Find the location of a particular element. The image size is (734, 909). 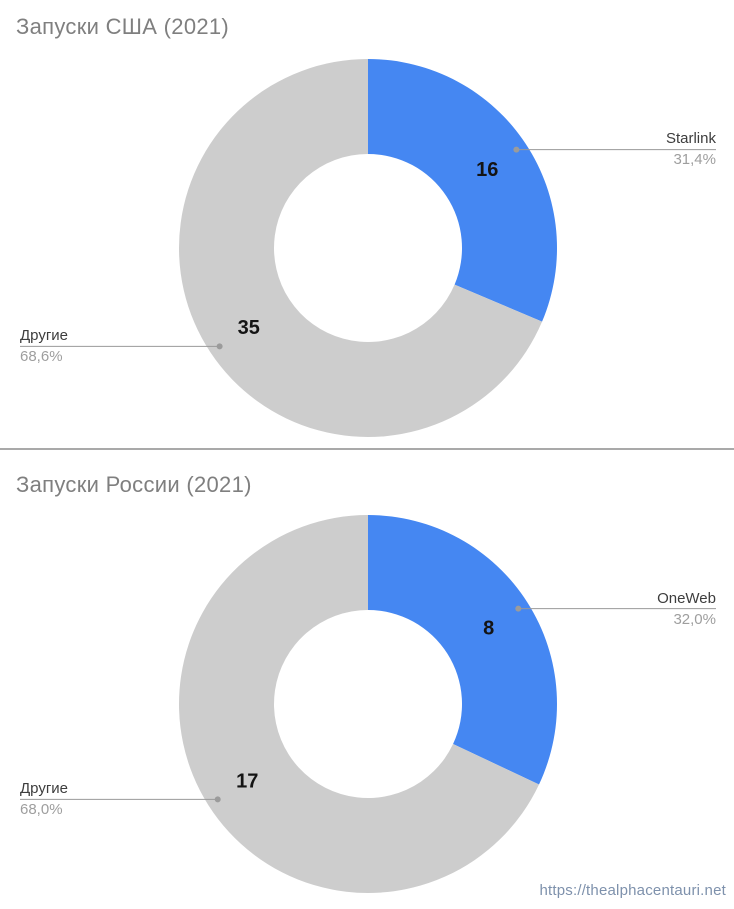

callout-starlink: Starlink 31,4% is located at coordinates (691, 149).